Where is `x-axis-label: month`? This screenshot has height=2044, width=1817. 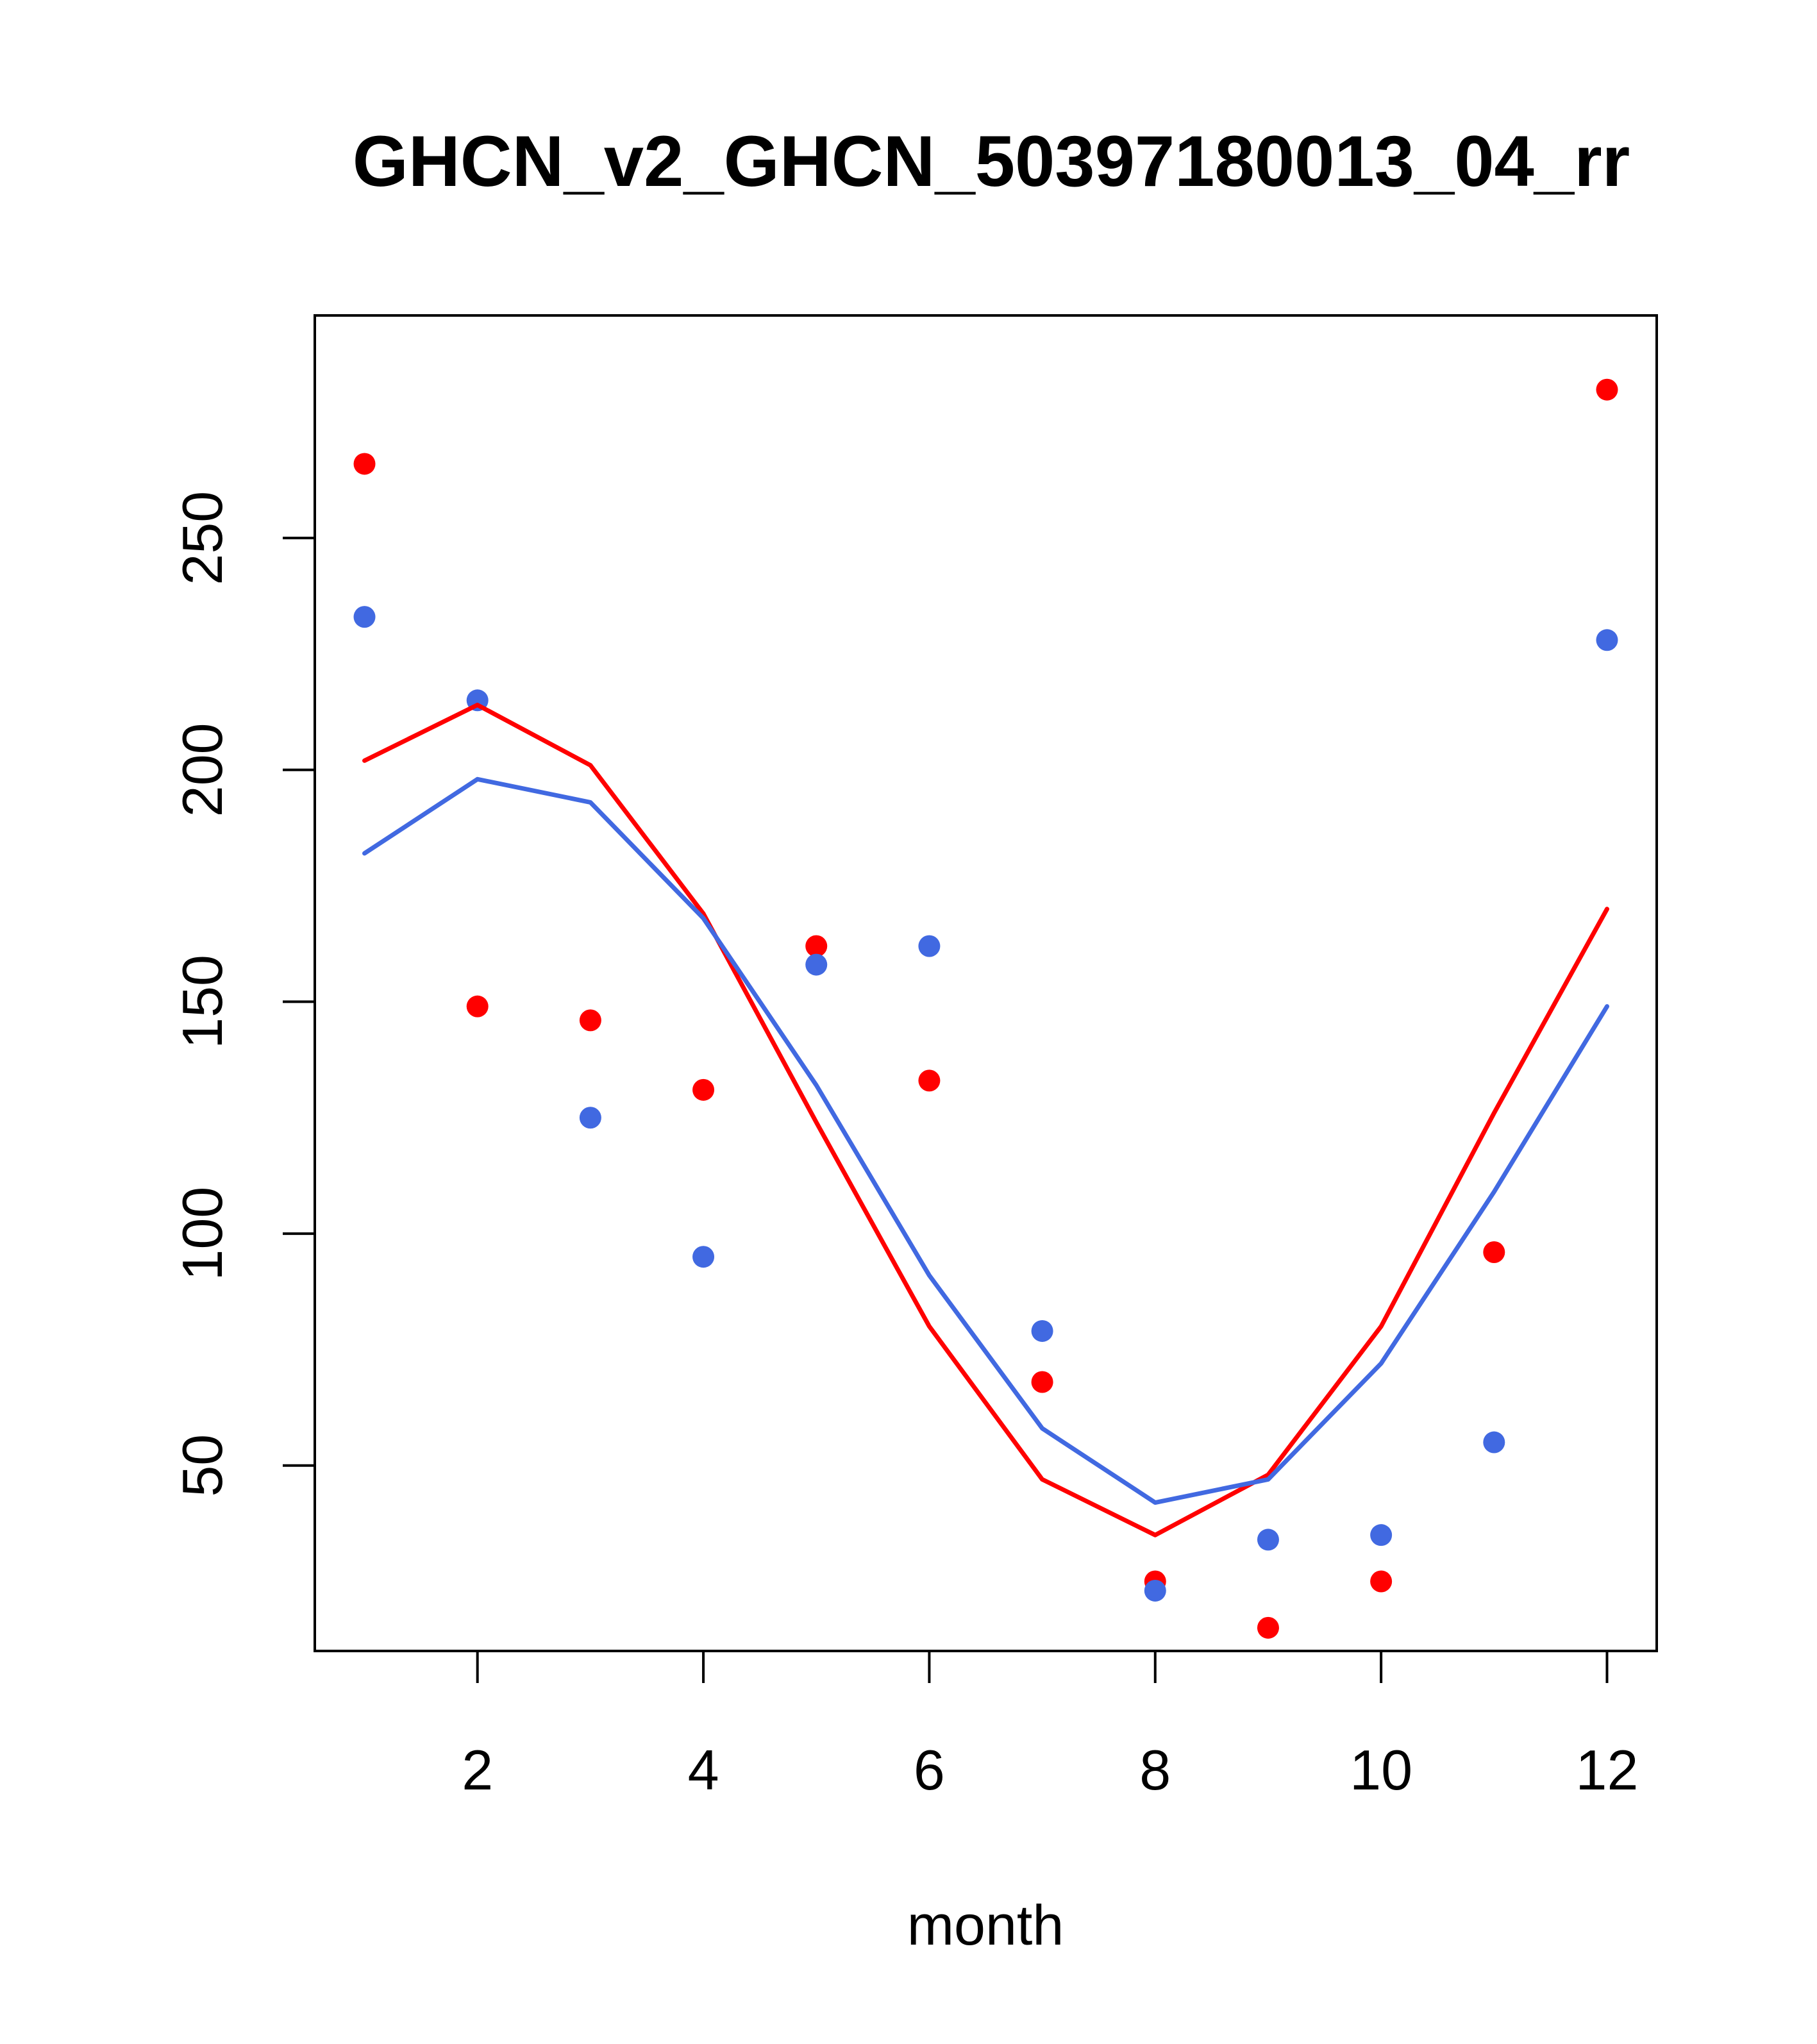 x-axis-label: month is located at coordinates (986, 1925).